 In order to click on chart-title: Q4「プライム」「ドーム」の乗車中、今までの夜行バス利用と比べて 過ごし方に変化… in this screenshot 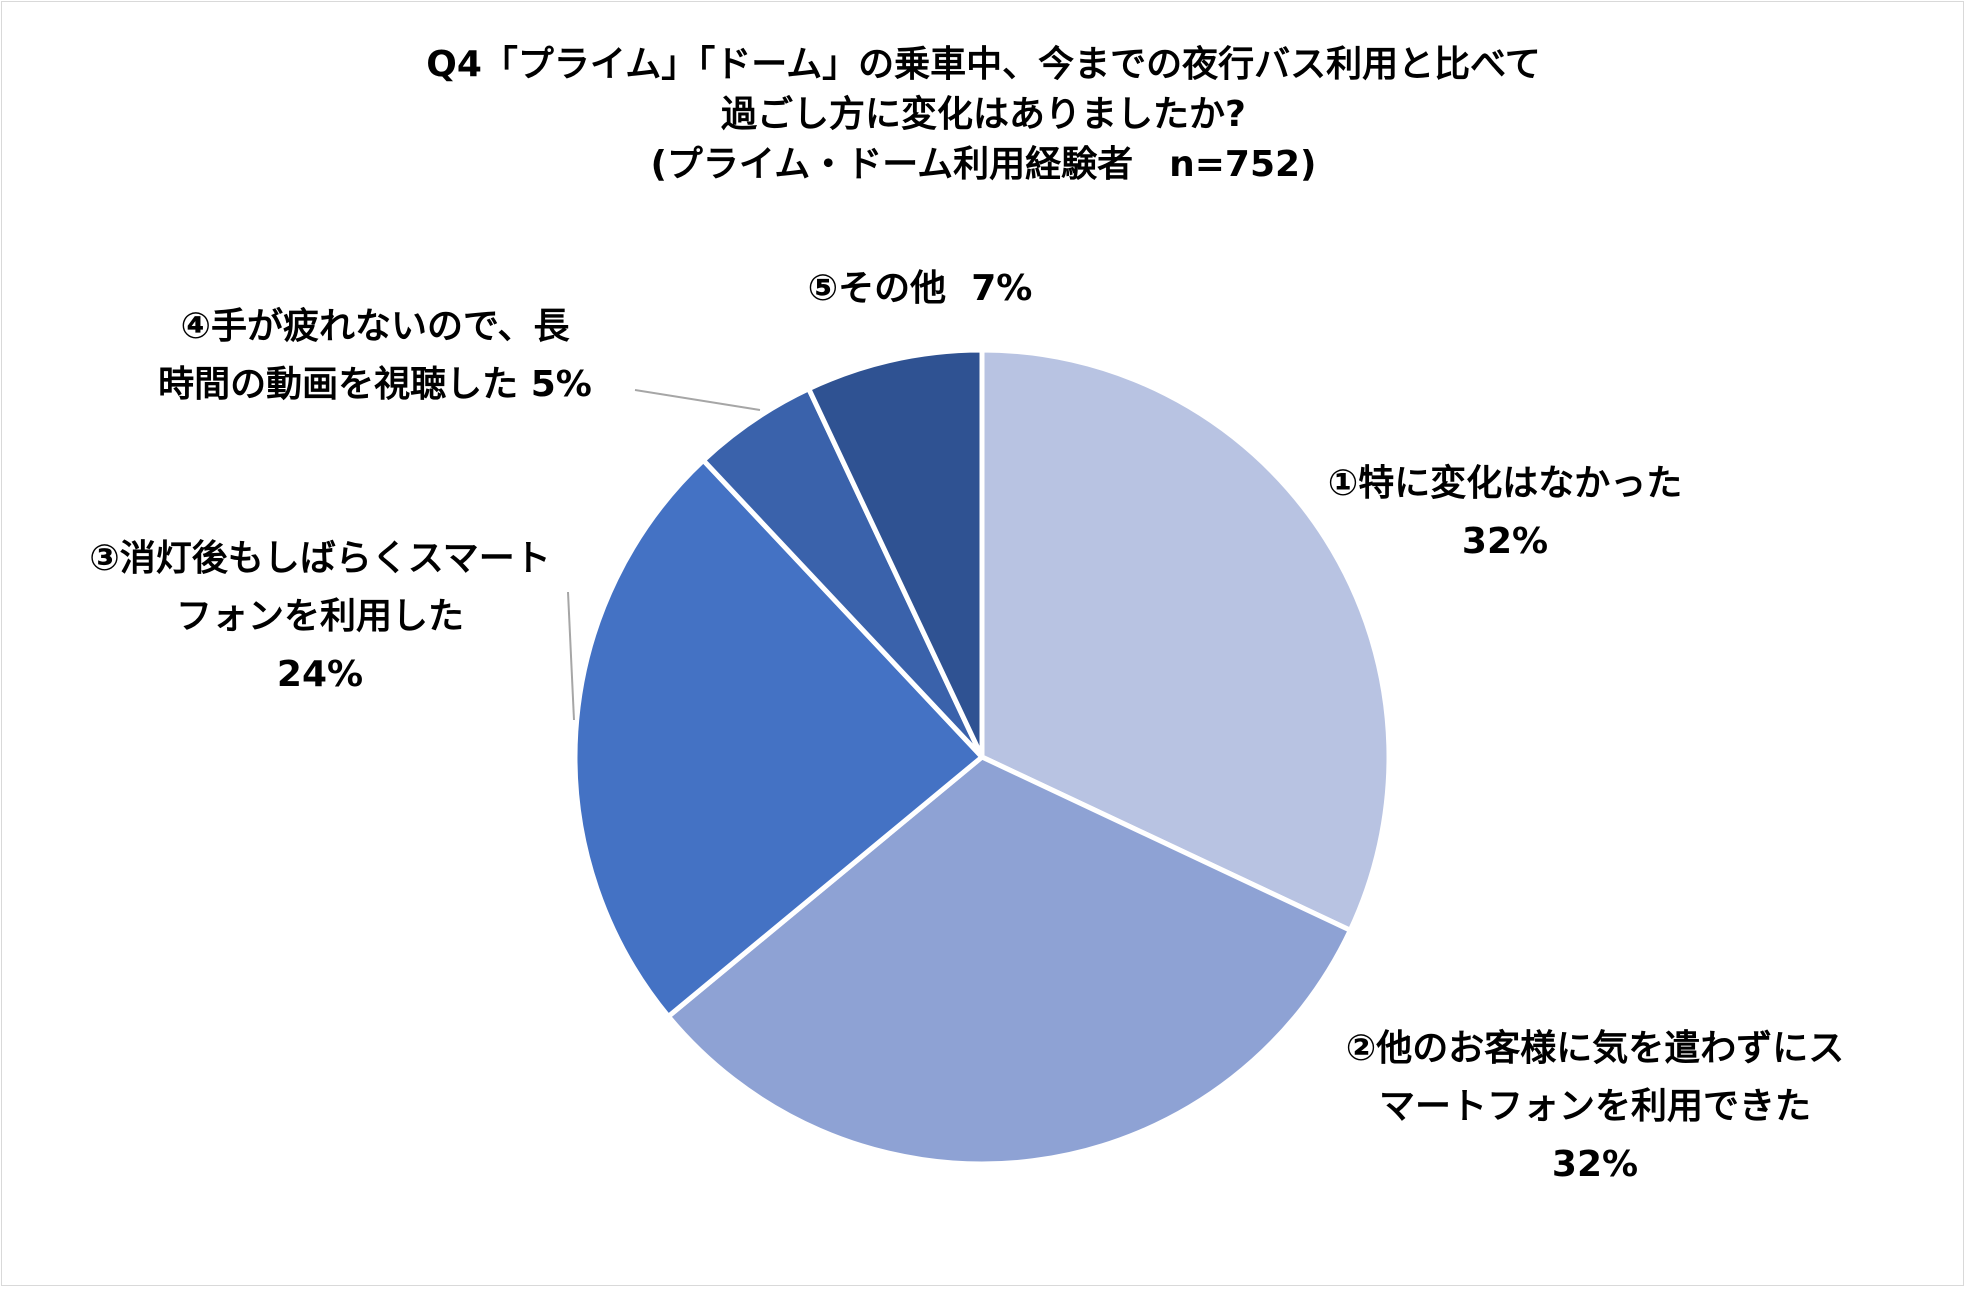, I will do `click(983, 115)`.